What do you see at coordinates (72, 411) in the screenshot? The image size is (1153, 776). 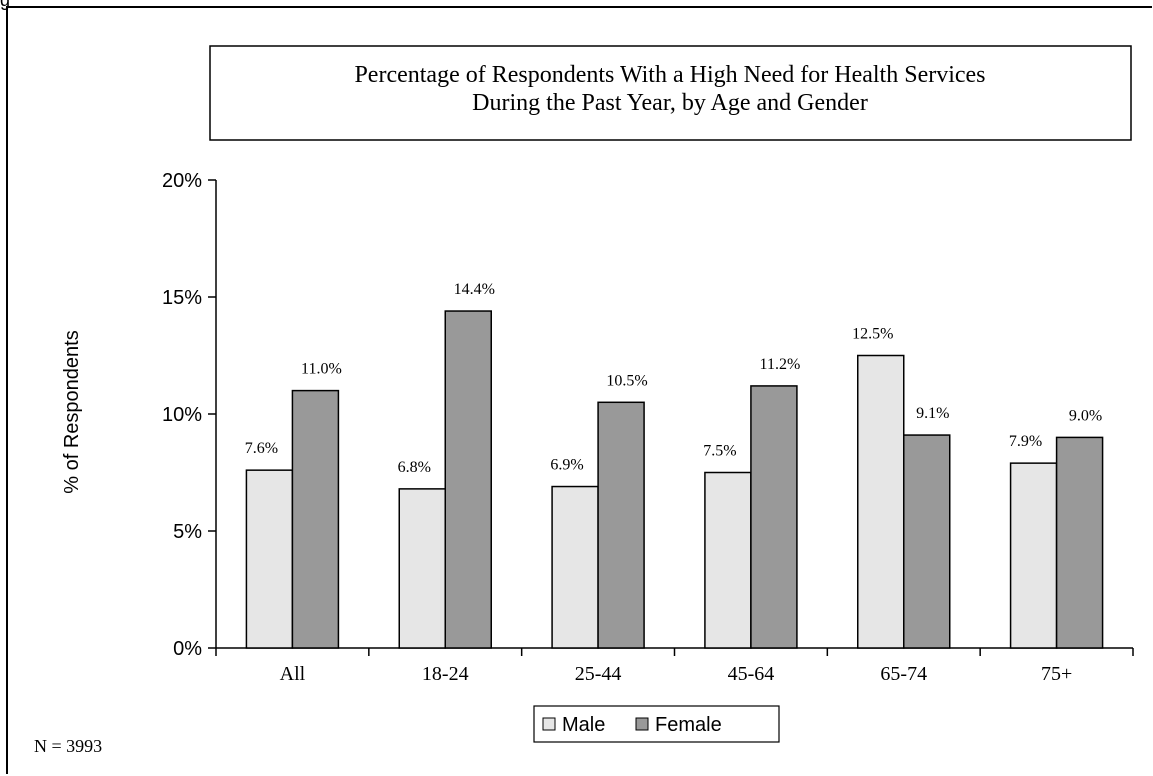 I see `y-axis-label: % of Respondents` at bounding box center [72, 411].